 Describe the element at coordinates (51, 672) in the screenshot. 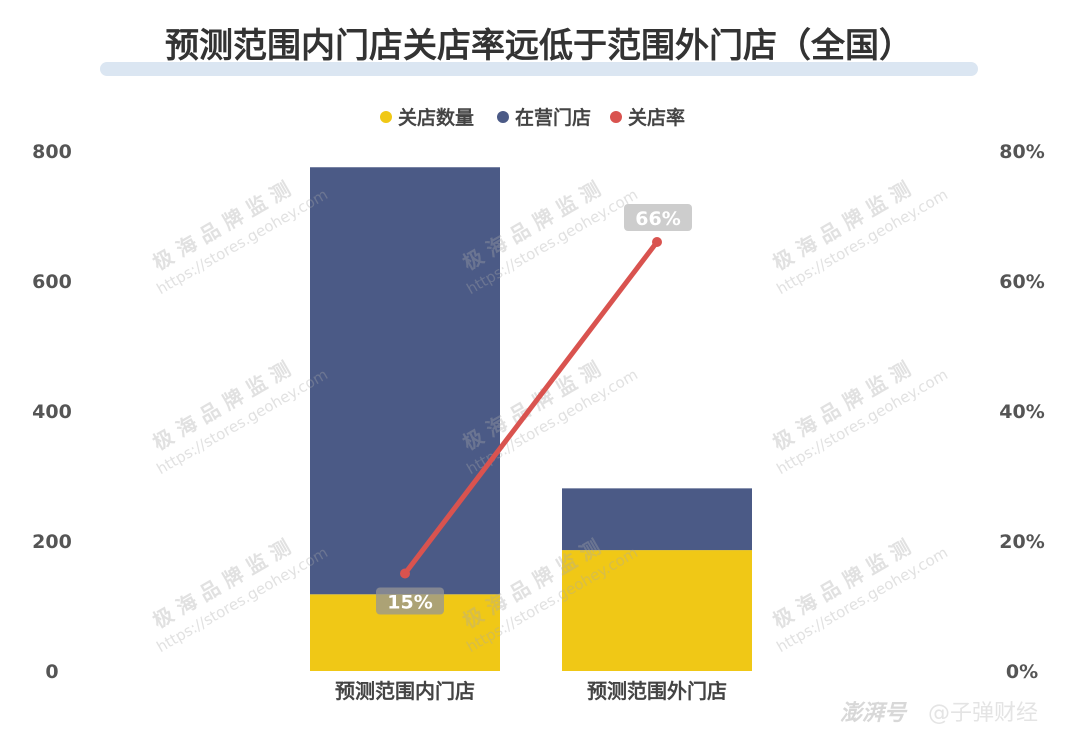

I see `y-left-tick: 0` at that location.